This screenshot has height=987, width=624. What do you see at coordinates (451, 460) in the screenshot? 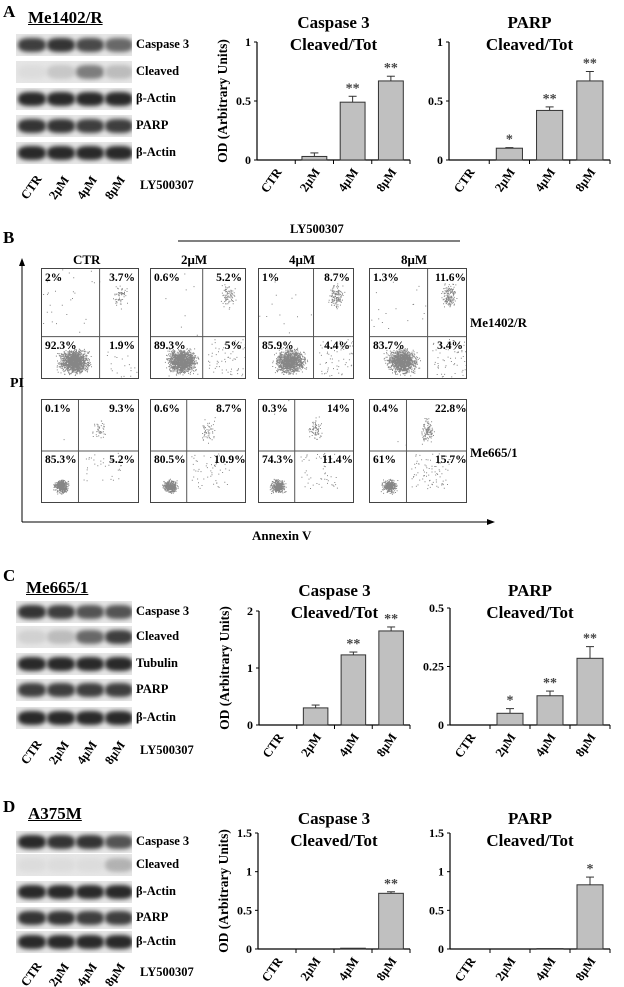
I see `quadrant-lower-right-percent: 15.7%` at bounding box center [451, 460].